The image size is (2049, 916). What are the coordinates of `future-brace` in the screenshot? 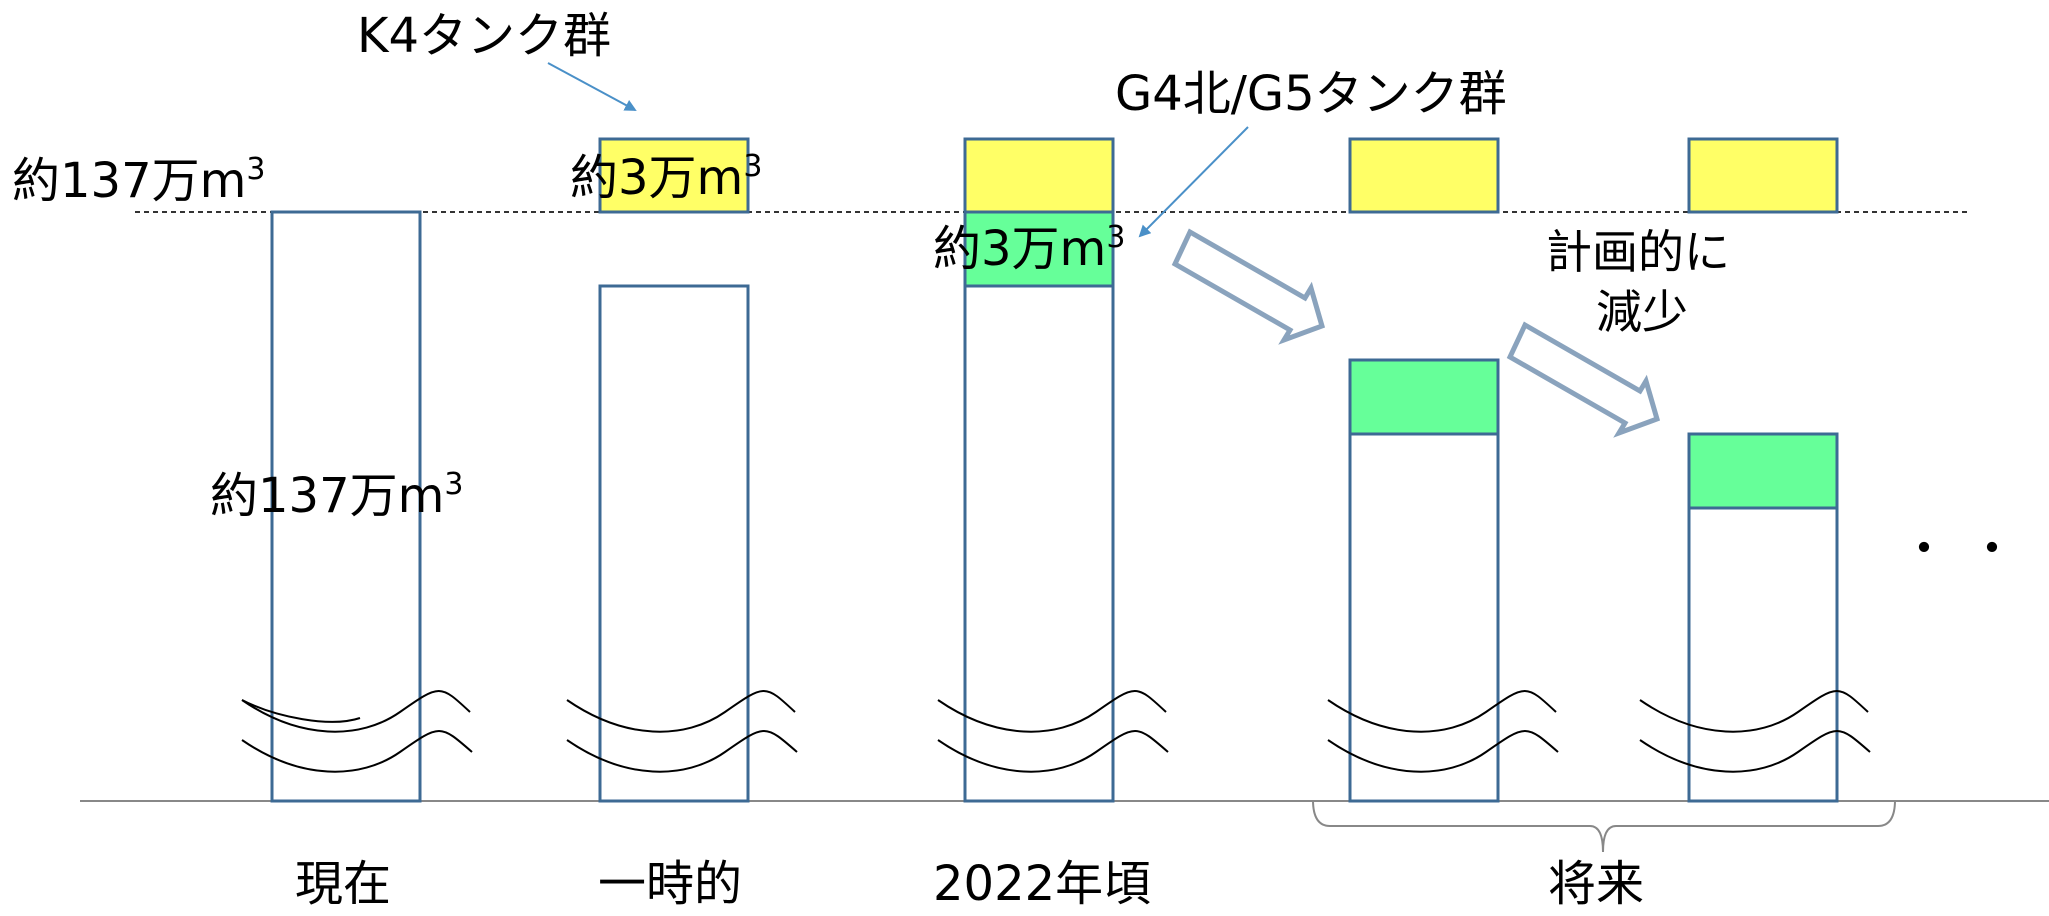 It's located at (1604, 826).